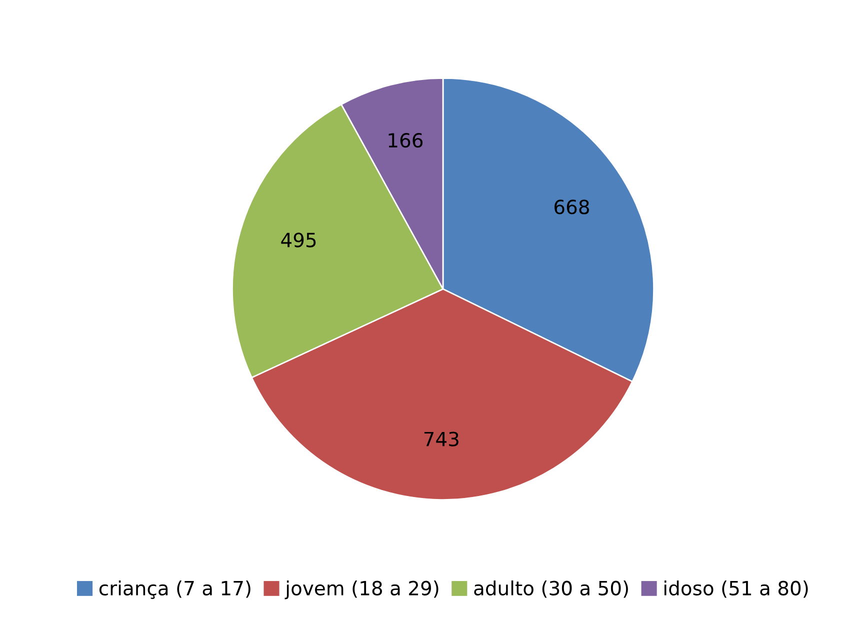  I want to click on legend-label: criança (7 a 17), so click(174, 589).